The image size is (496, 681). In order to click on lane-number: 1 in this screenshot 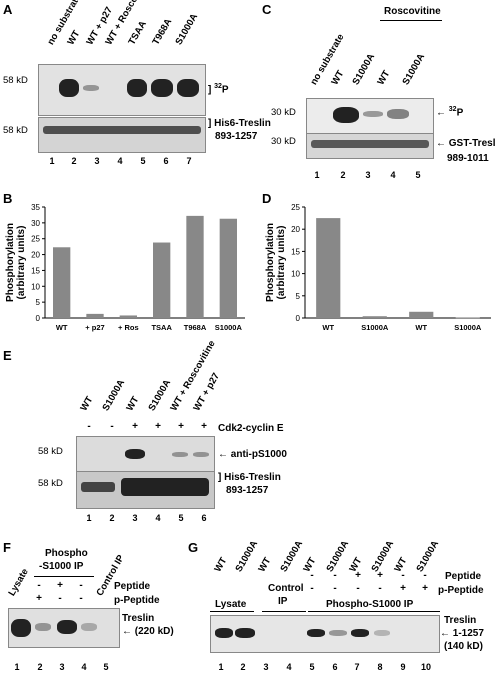, I will do `click(17, 667)`.